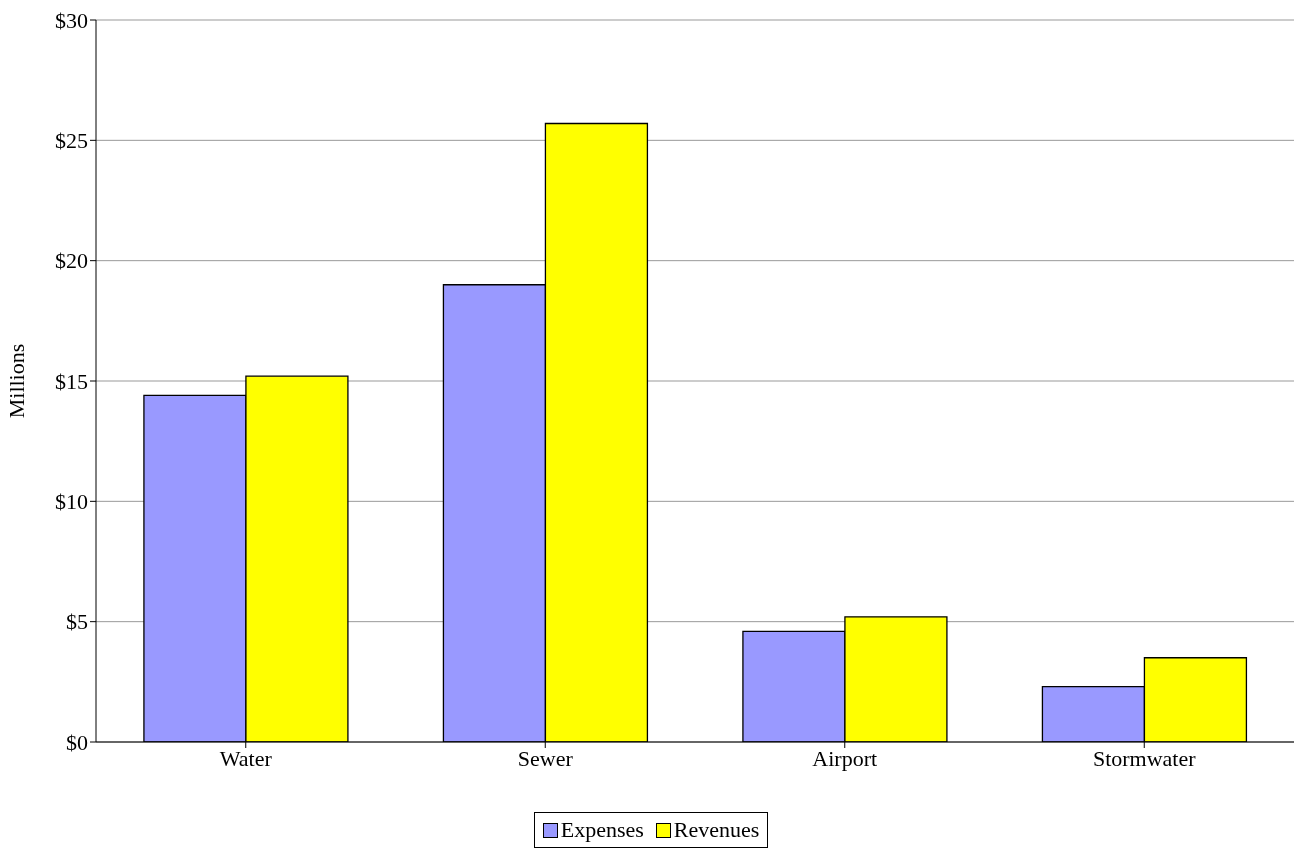 The width and height of the screenshot is (1298, 867). I want to click on y-axis-title: Millions, so click(16, 381).